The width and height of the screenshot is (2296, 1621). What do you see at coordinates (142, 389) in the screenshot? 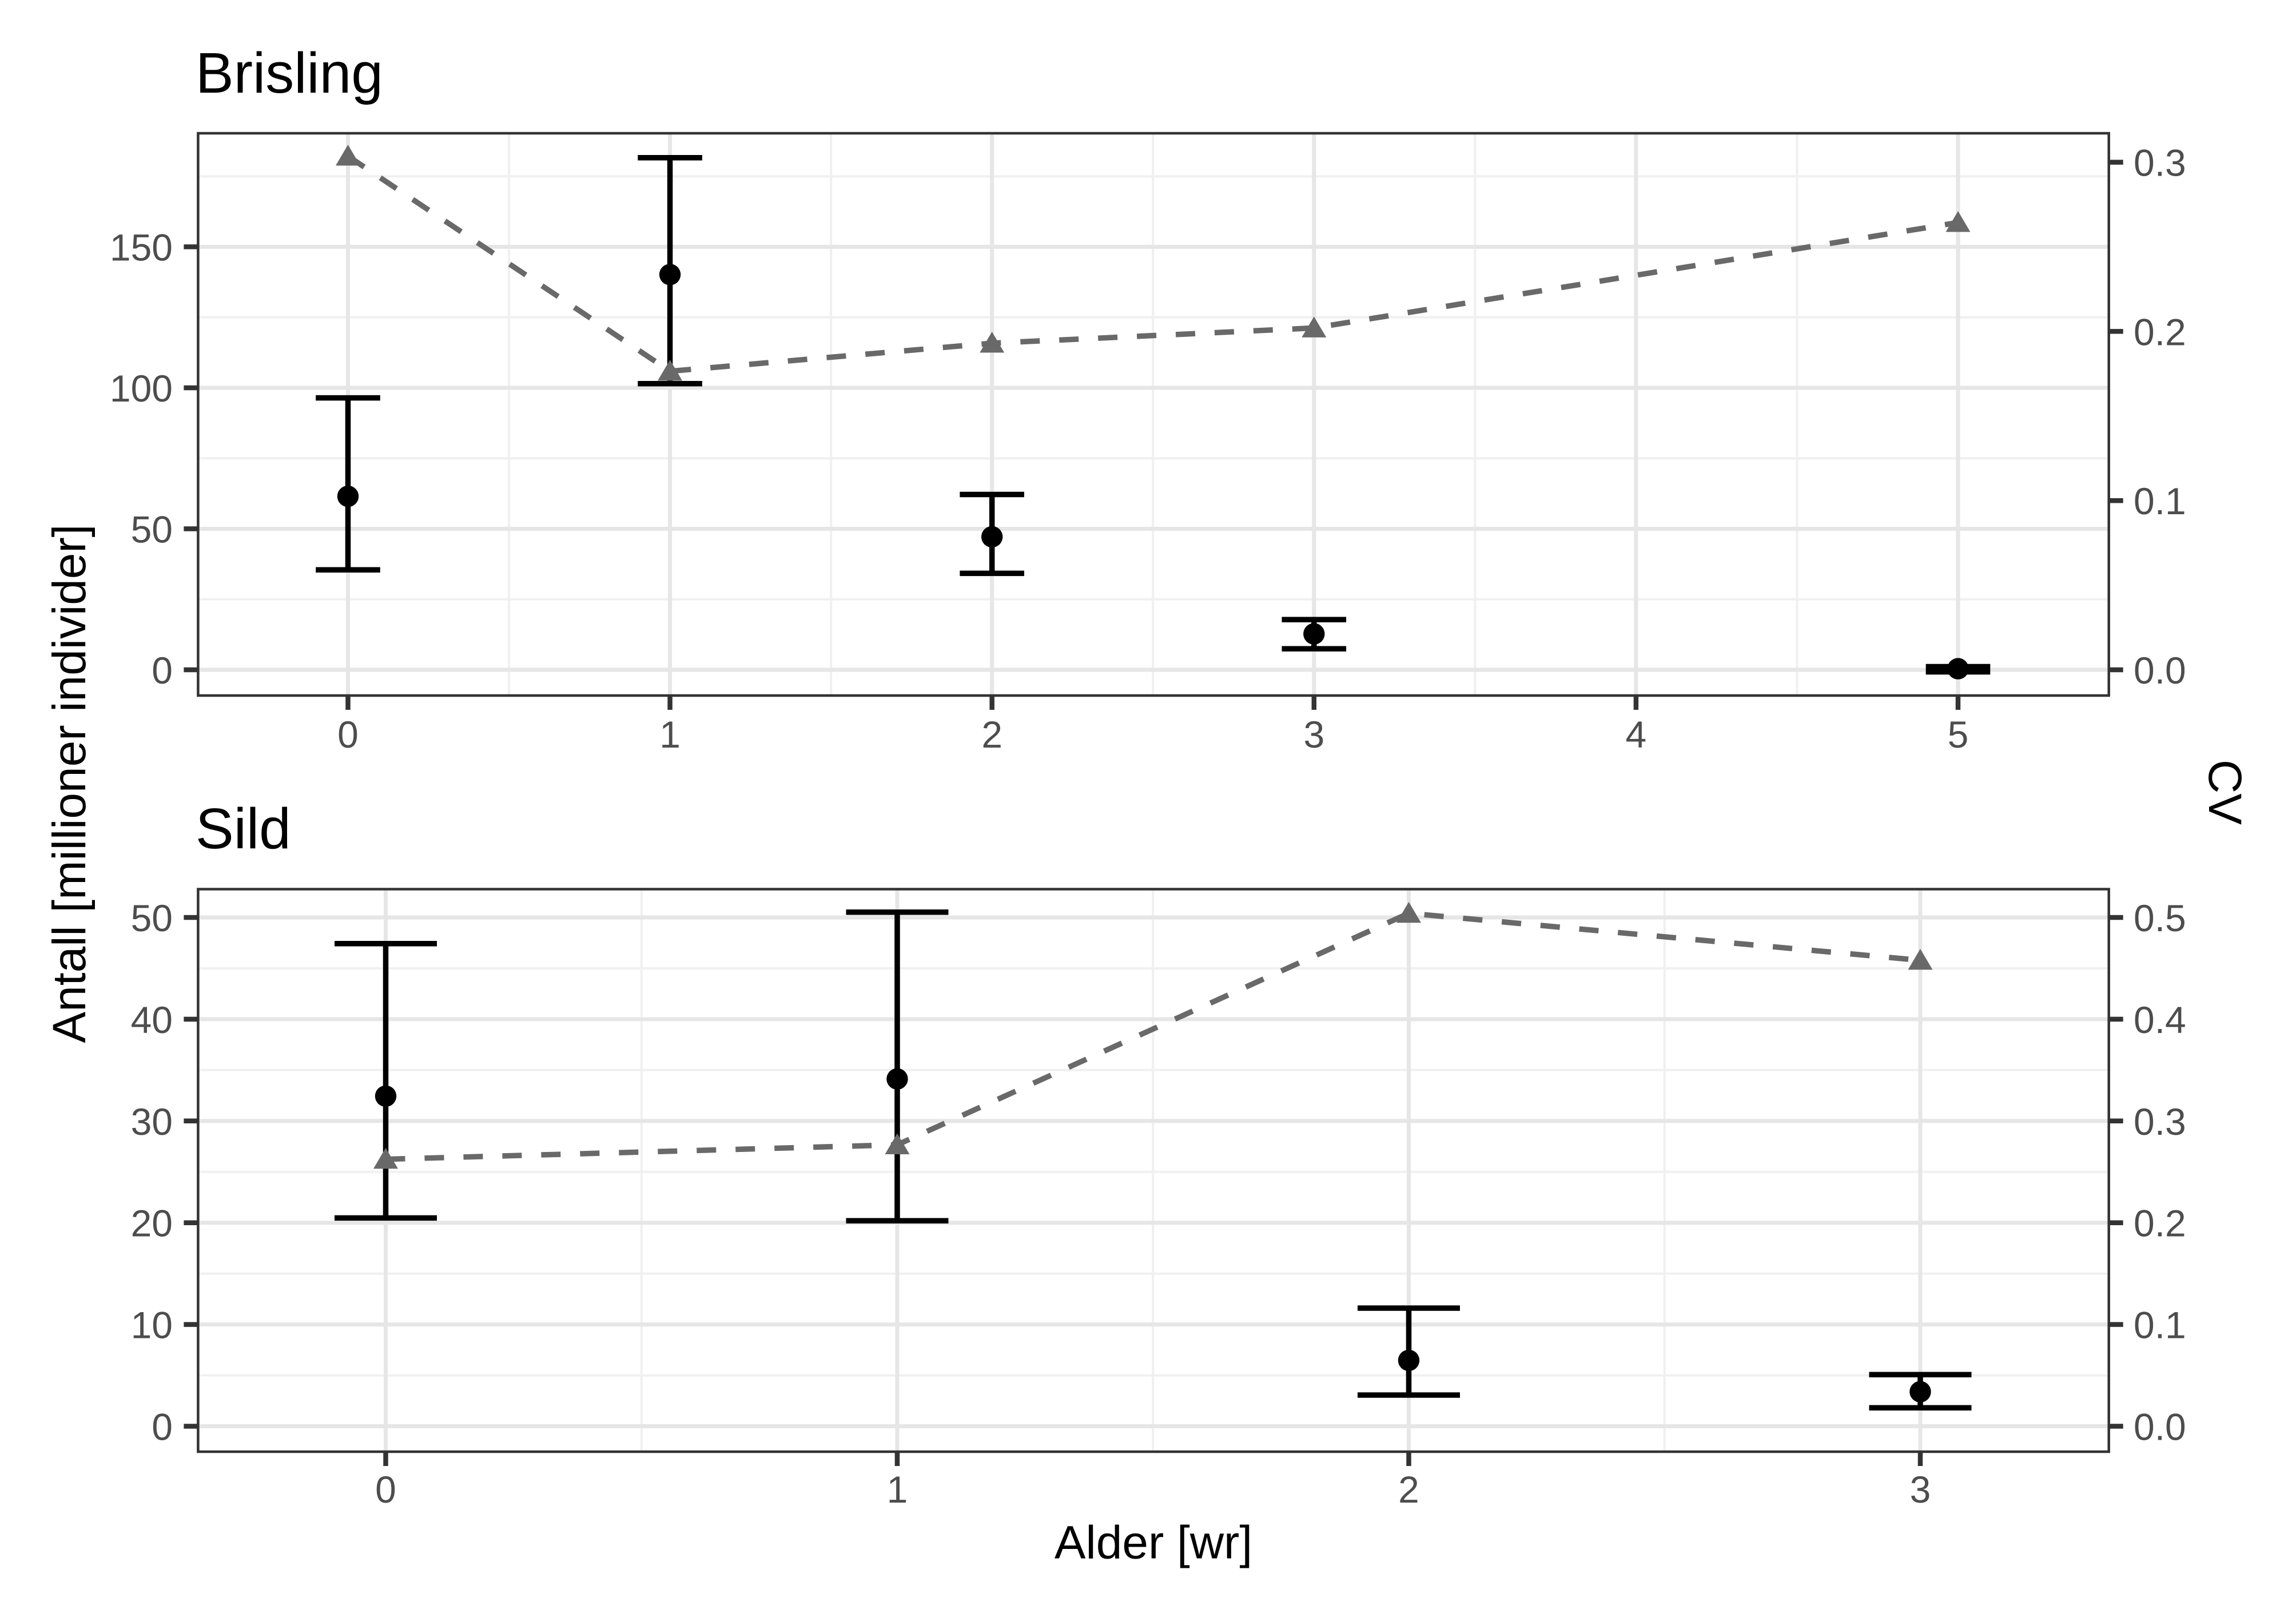
I see `svg-text: 100` at bounding box center [142, 389].